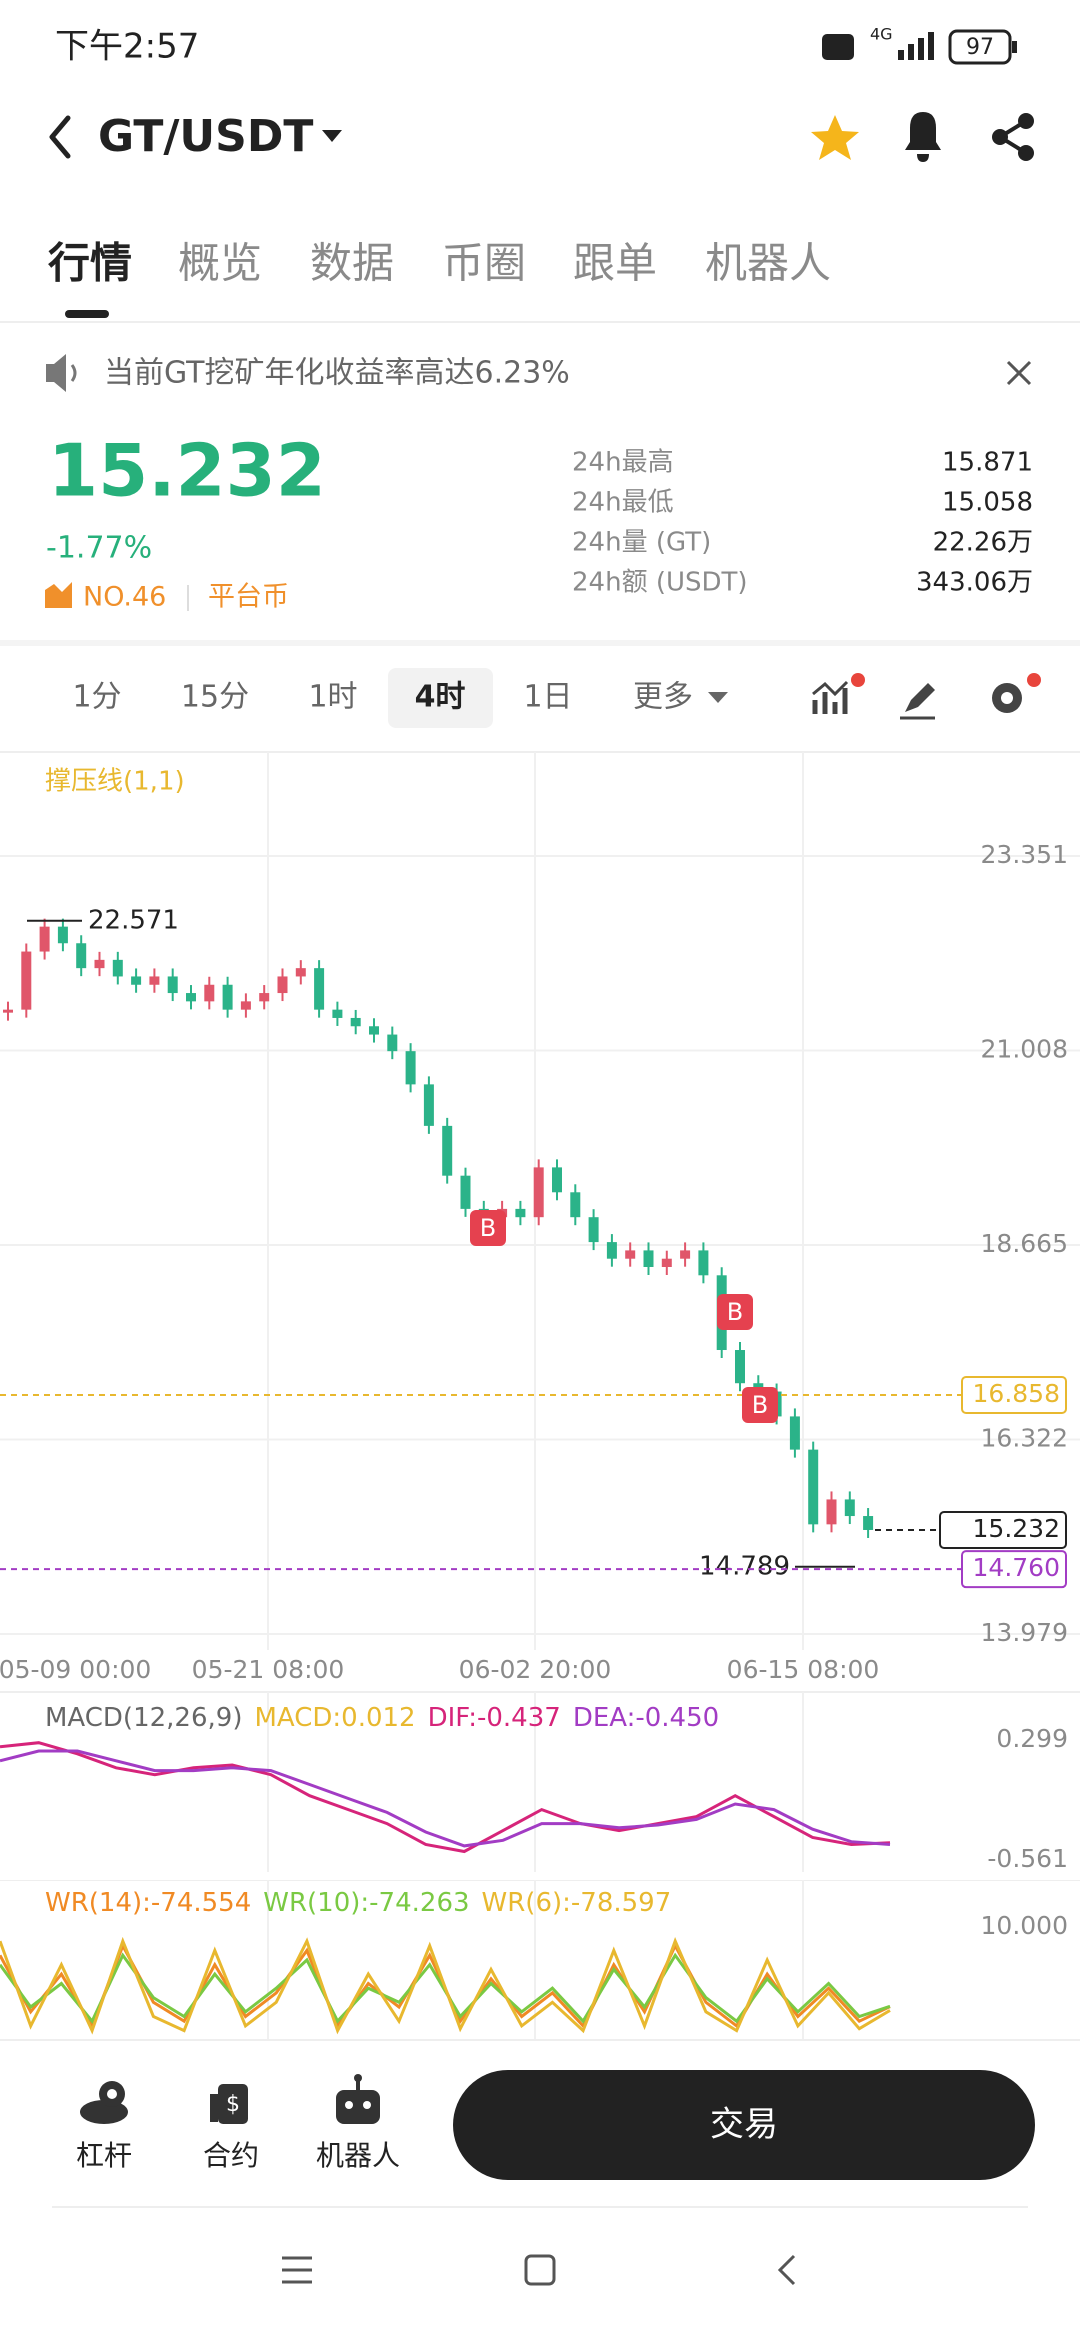  Describe the element at coordinates (1016, 693) in the screenshot. I see `settings-button` at that location.